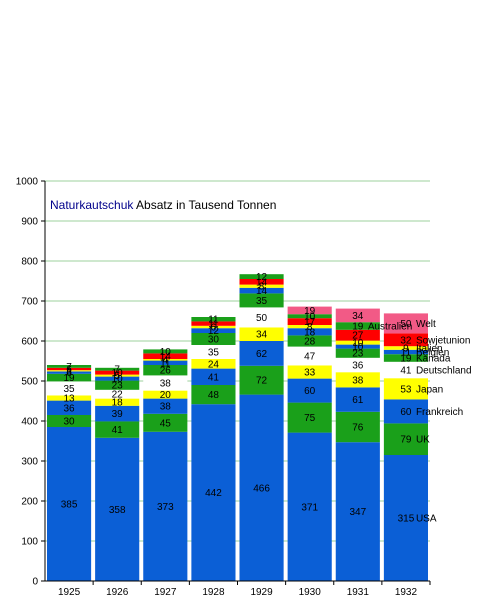  I want to click on x-tick-label: 1928, so click(213, 592).